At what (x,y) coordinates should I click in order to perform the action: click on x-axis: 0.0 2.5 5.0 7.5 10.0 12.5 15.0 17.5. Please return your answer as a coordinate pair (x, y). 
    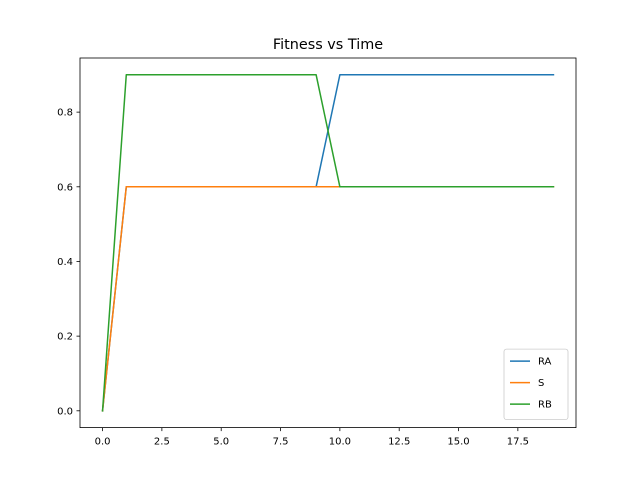
    Looking at the image, I should click on (312, 437).